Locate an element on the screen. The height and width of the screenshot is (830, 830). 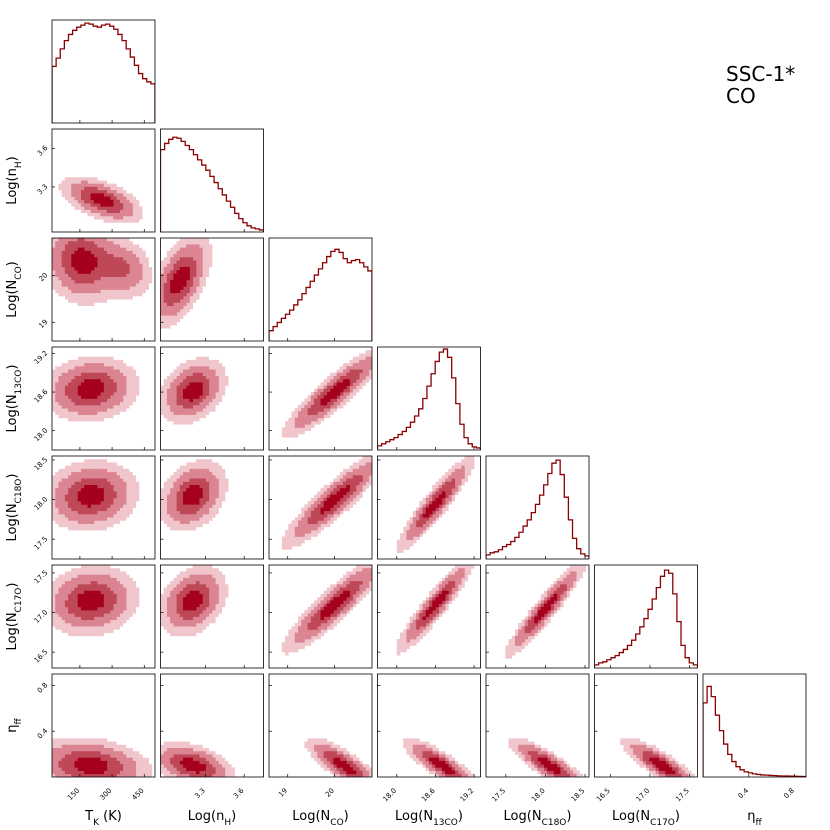
panel-NC18O-vs-NCO is located at coordinates (320, 507).